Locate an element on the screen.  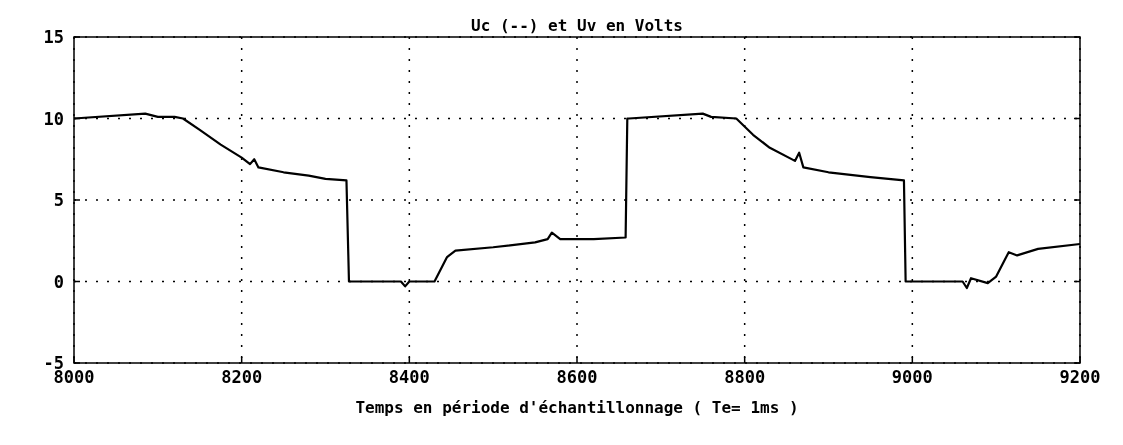
chart-title: Uc (--) et Uv en Volts is located at coordinates (577, 25).